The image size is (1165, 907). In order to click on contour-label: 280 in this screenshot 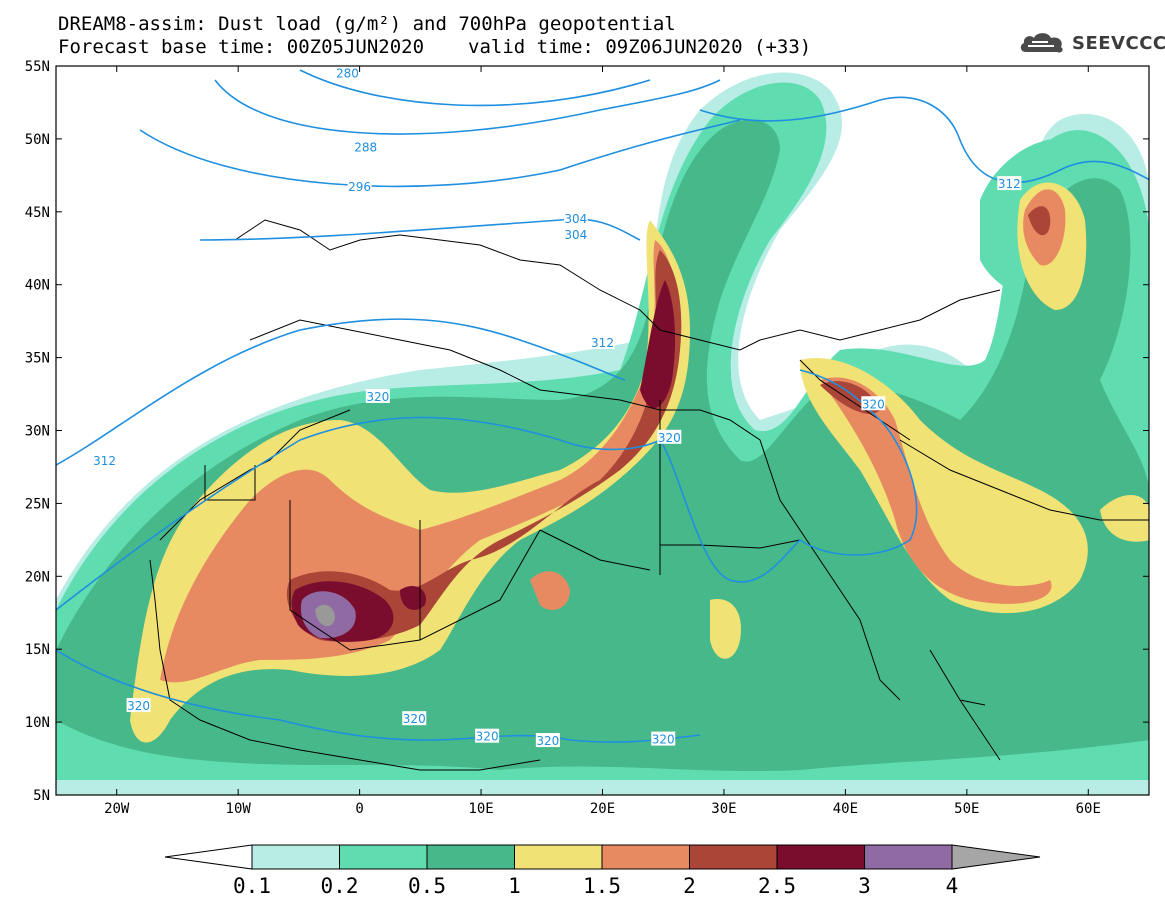, I will do `click(347, 73)`.